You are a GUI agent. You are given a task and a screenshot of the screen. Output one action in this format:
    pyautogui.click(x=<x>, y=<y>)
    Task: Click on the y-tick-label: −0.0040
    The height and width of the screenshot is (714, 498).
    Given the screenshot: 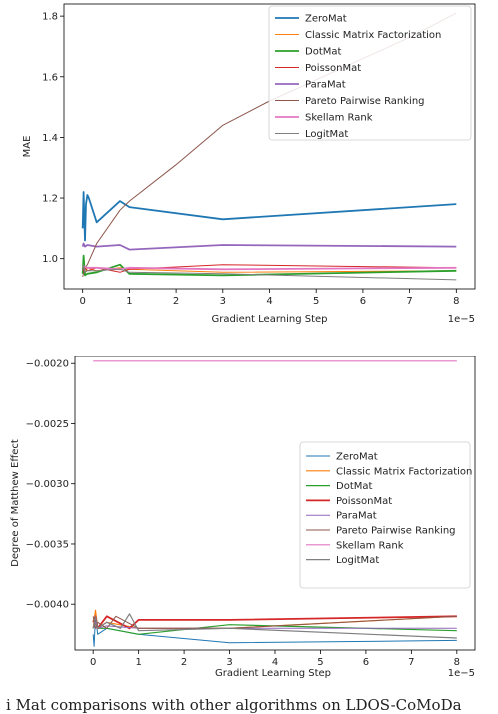 What is the action you would take?
    pyautogui.click(x=47, y=605)
    